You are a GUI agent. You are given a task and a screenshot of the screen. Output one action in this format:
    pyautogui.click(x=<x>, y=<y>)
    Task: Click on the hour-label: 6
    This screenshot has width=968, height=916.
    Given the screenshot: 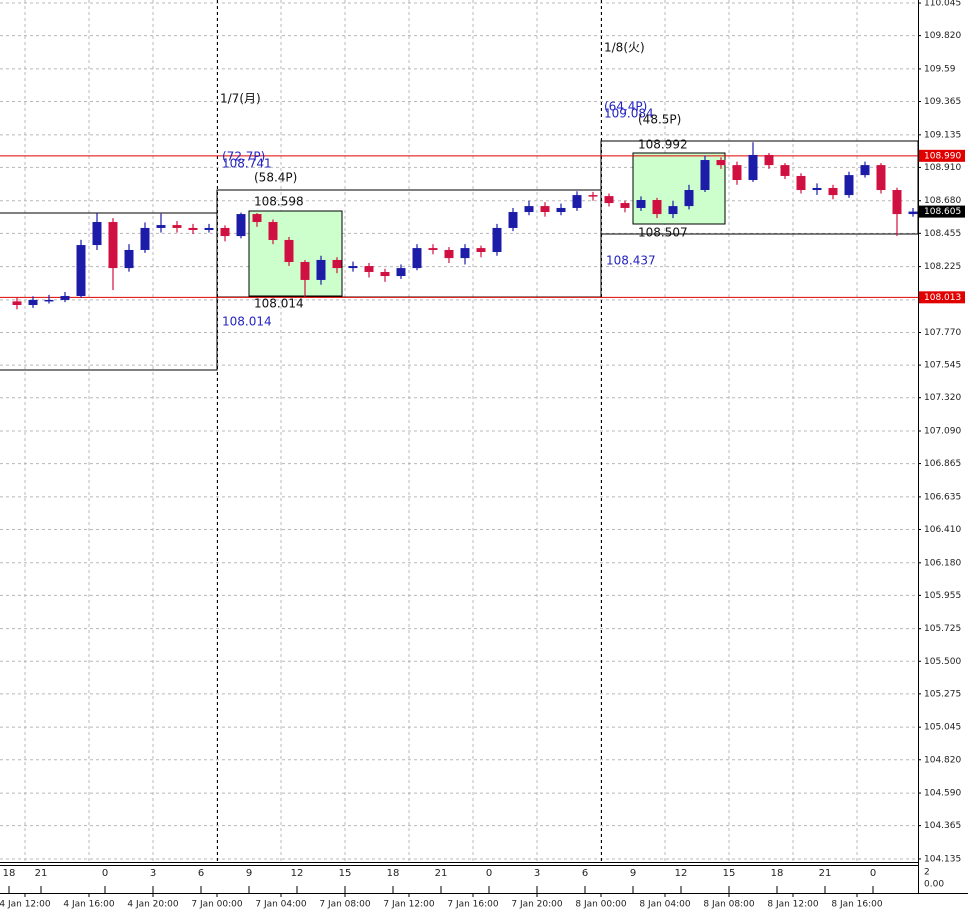 What is the action you would take?
    pyautogui.click(x=585, y=873)
    